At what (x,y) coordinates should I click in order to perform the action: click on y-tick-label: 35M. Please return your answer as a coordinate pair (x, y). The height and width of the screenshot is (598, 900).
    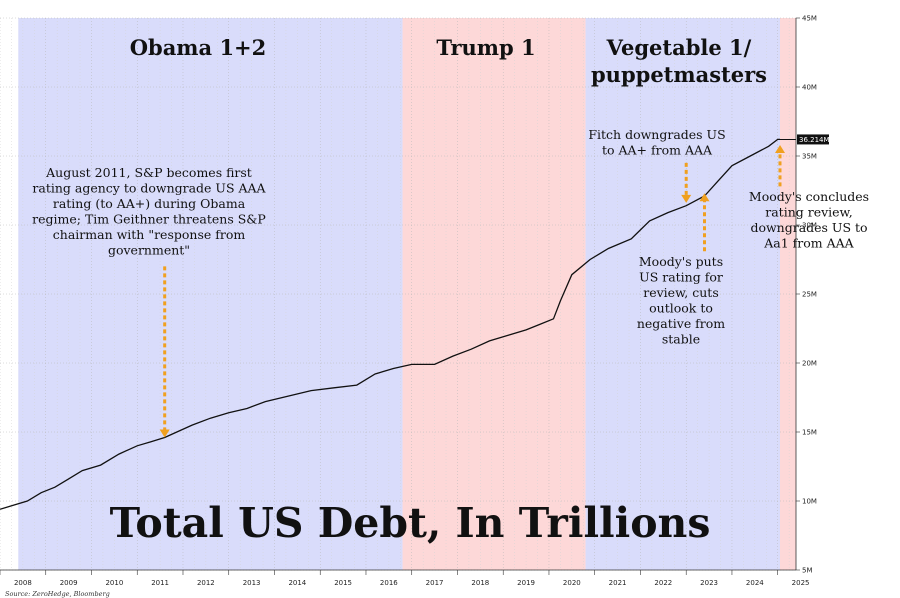
    Looking at the image, I should click on (809, 157).